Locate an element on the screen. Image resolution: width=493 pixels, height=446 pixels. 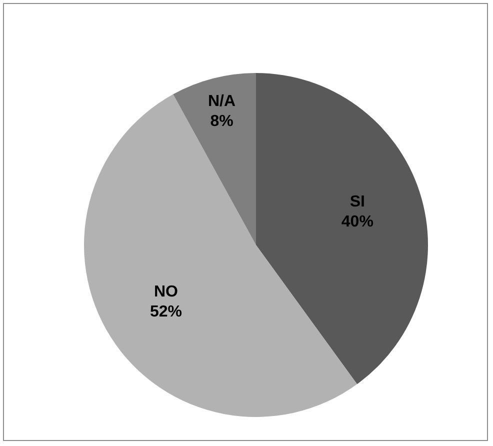
data-label: 52% is located at coordinates (166, 312).